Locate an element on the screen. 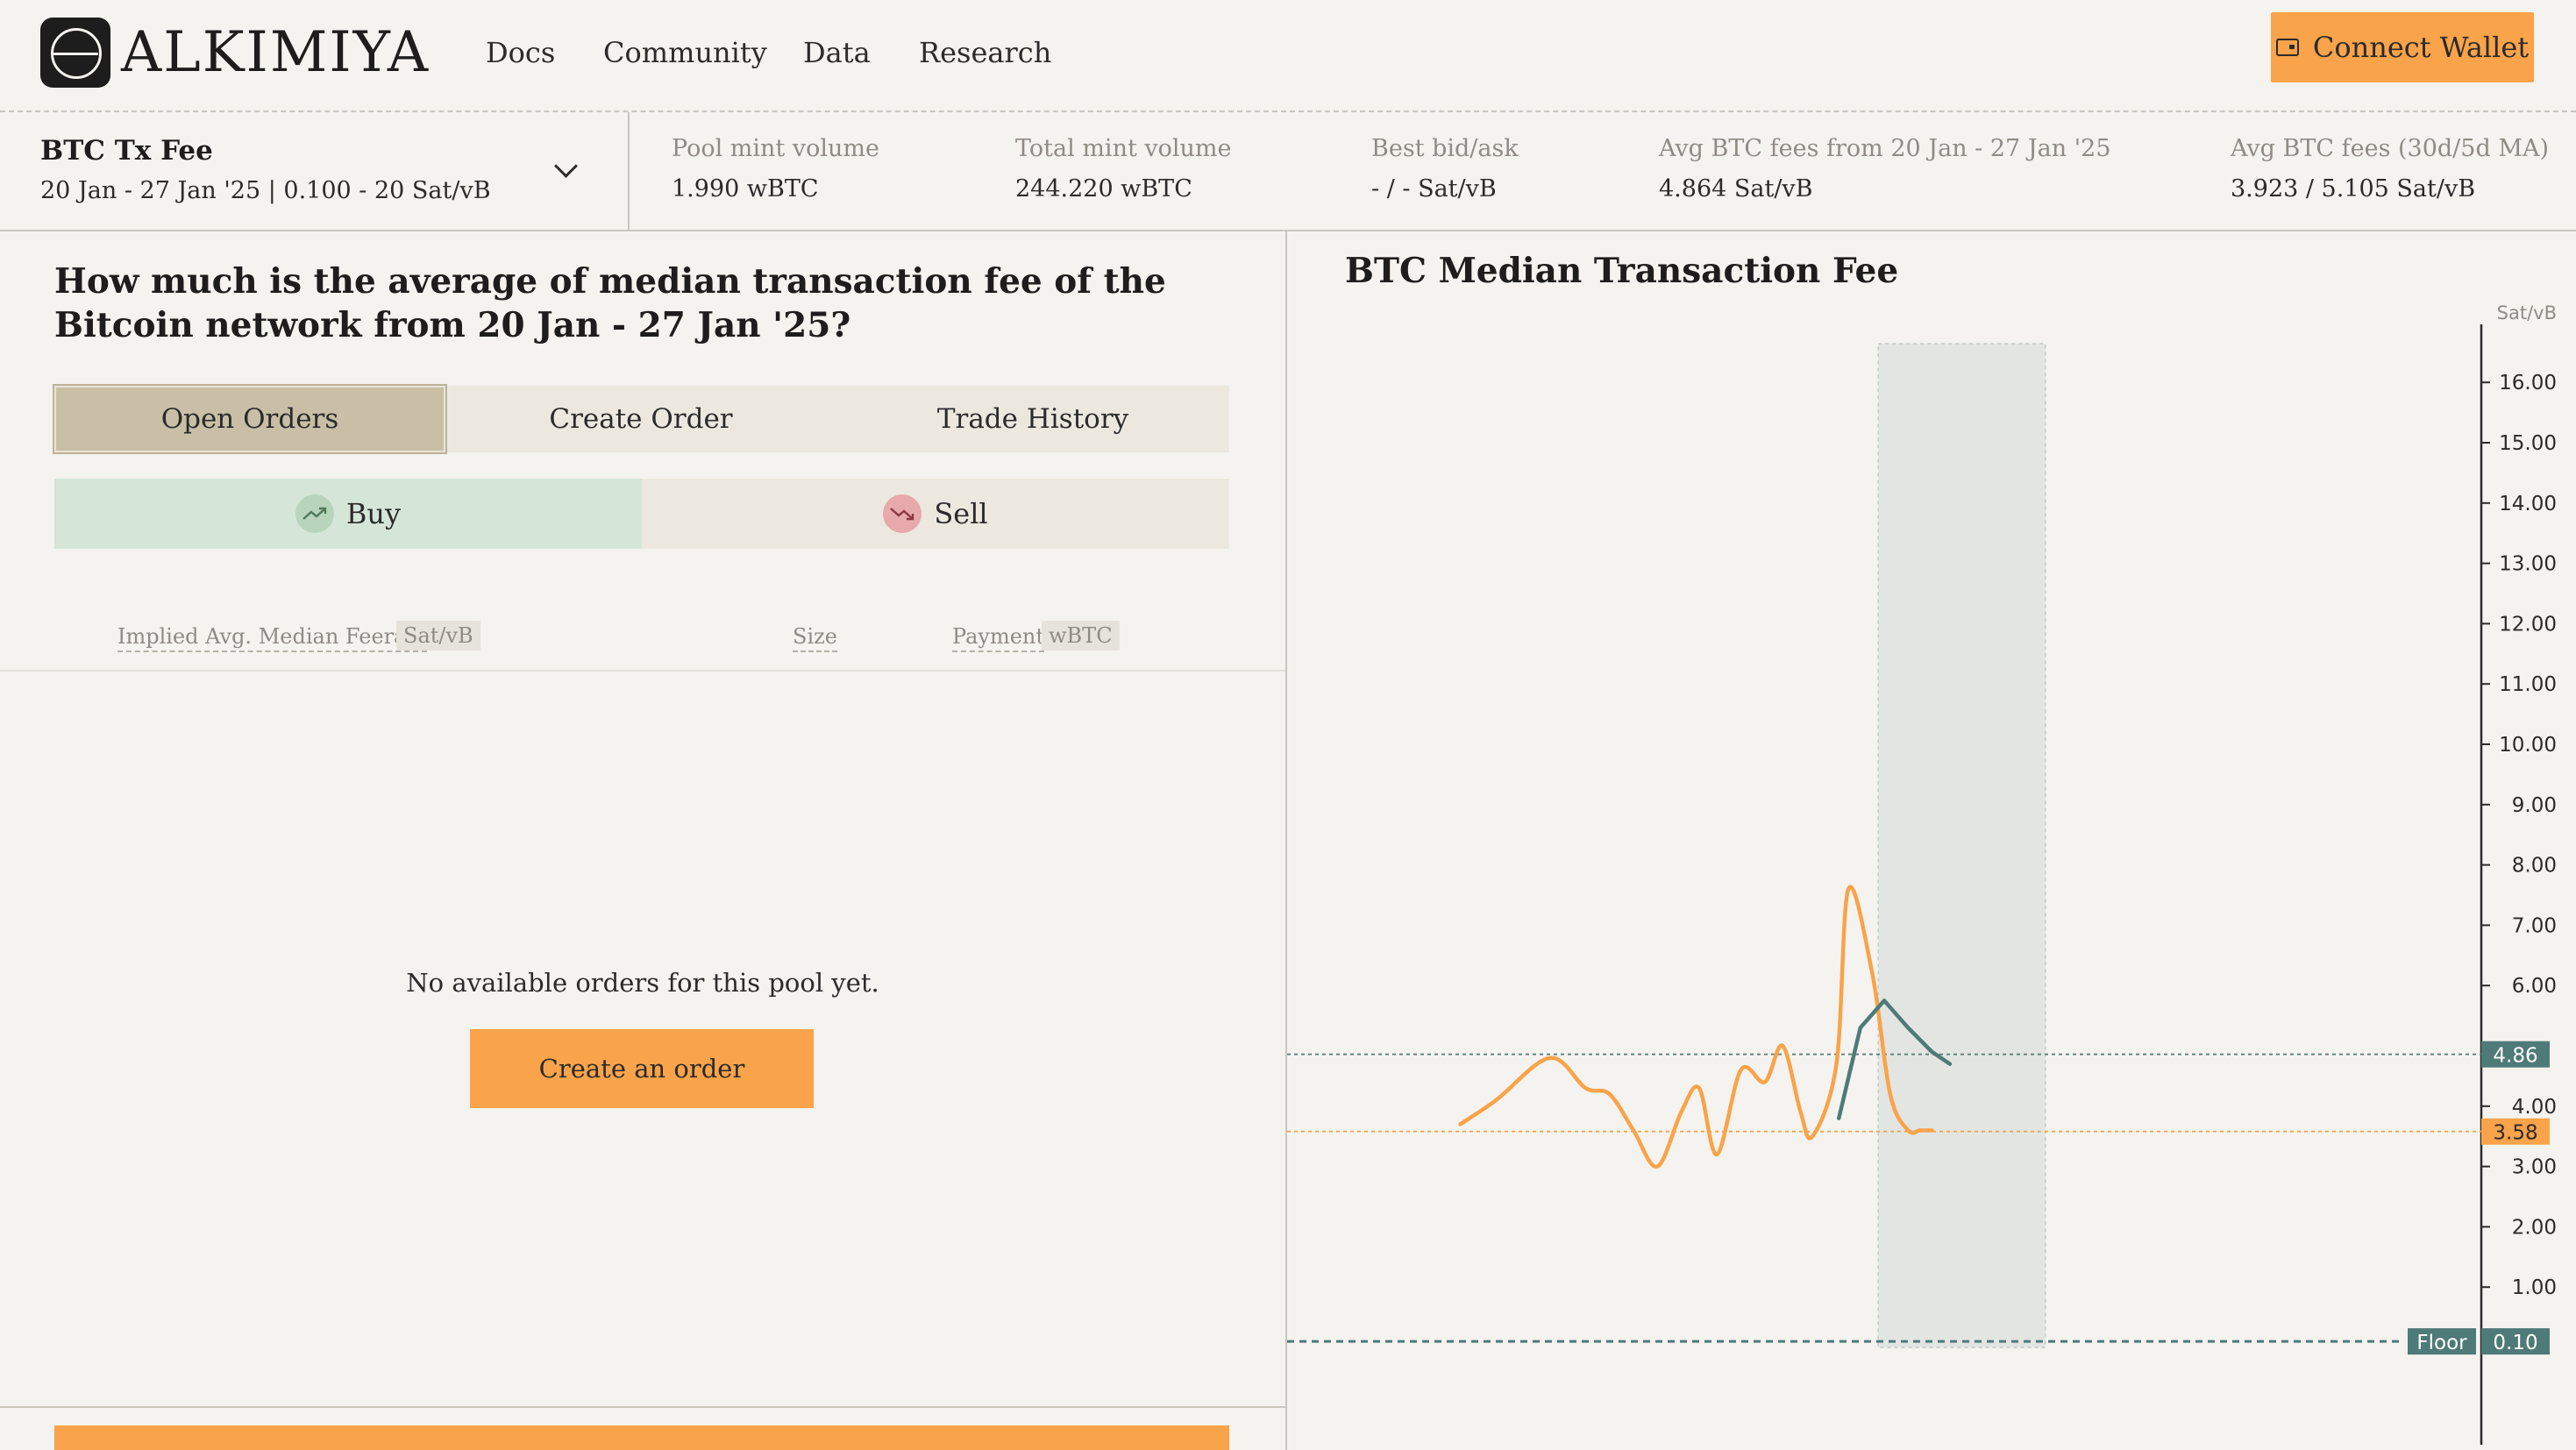  sell-toggle: Sell is located at coordinates (935, 514).